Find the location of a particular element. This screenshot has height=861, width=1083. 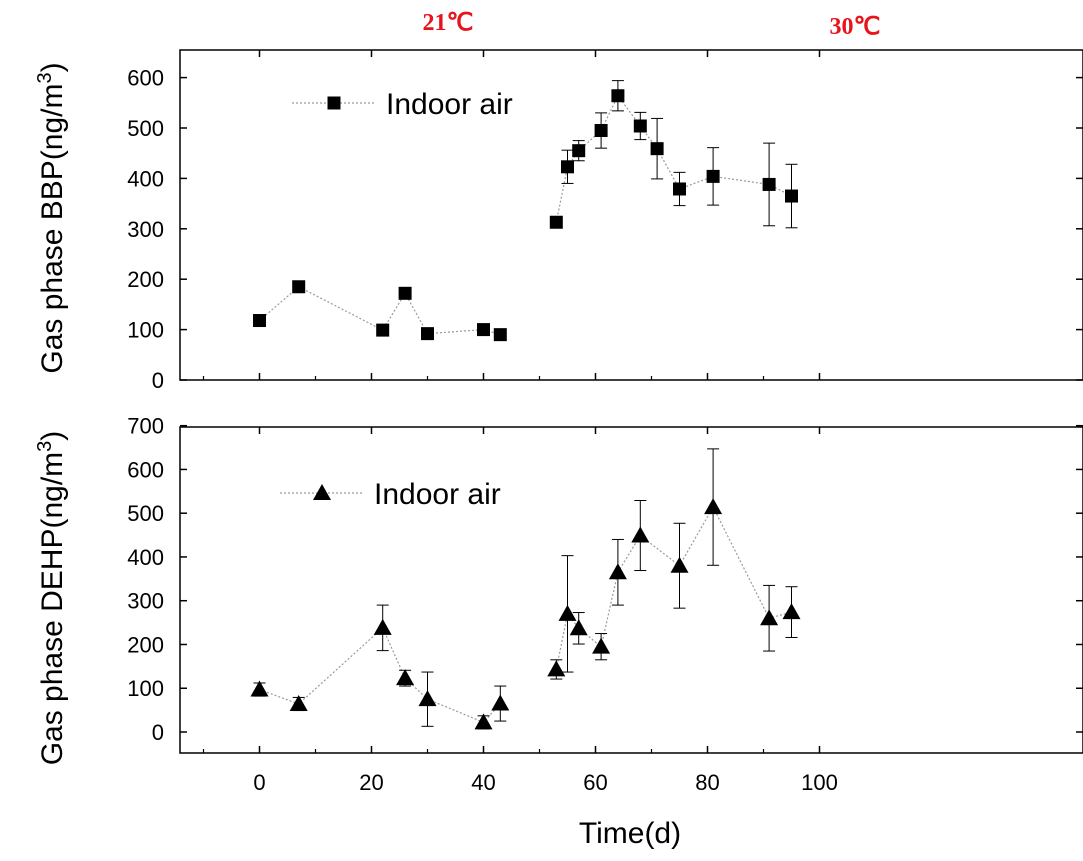

dehp-legend-marker is located at coordinates (322, 492).